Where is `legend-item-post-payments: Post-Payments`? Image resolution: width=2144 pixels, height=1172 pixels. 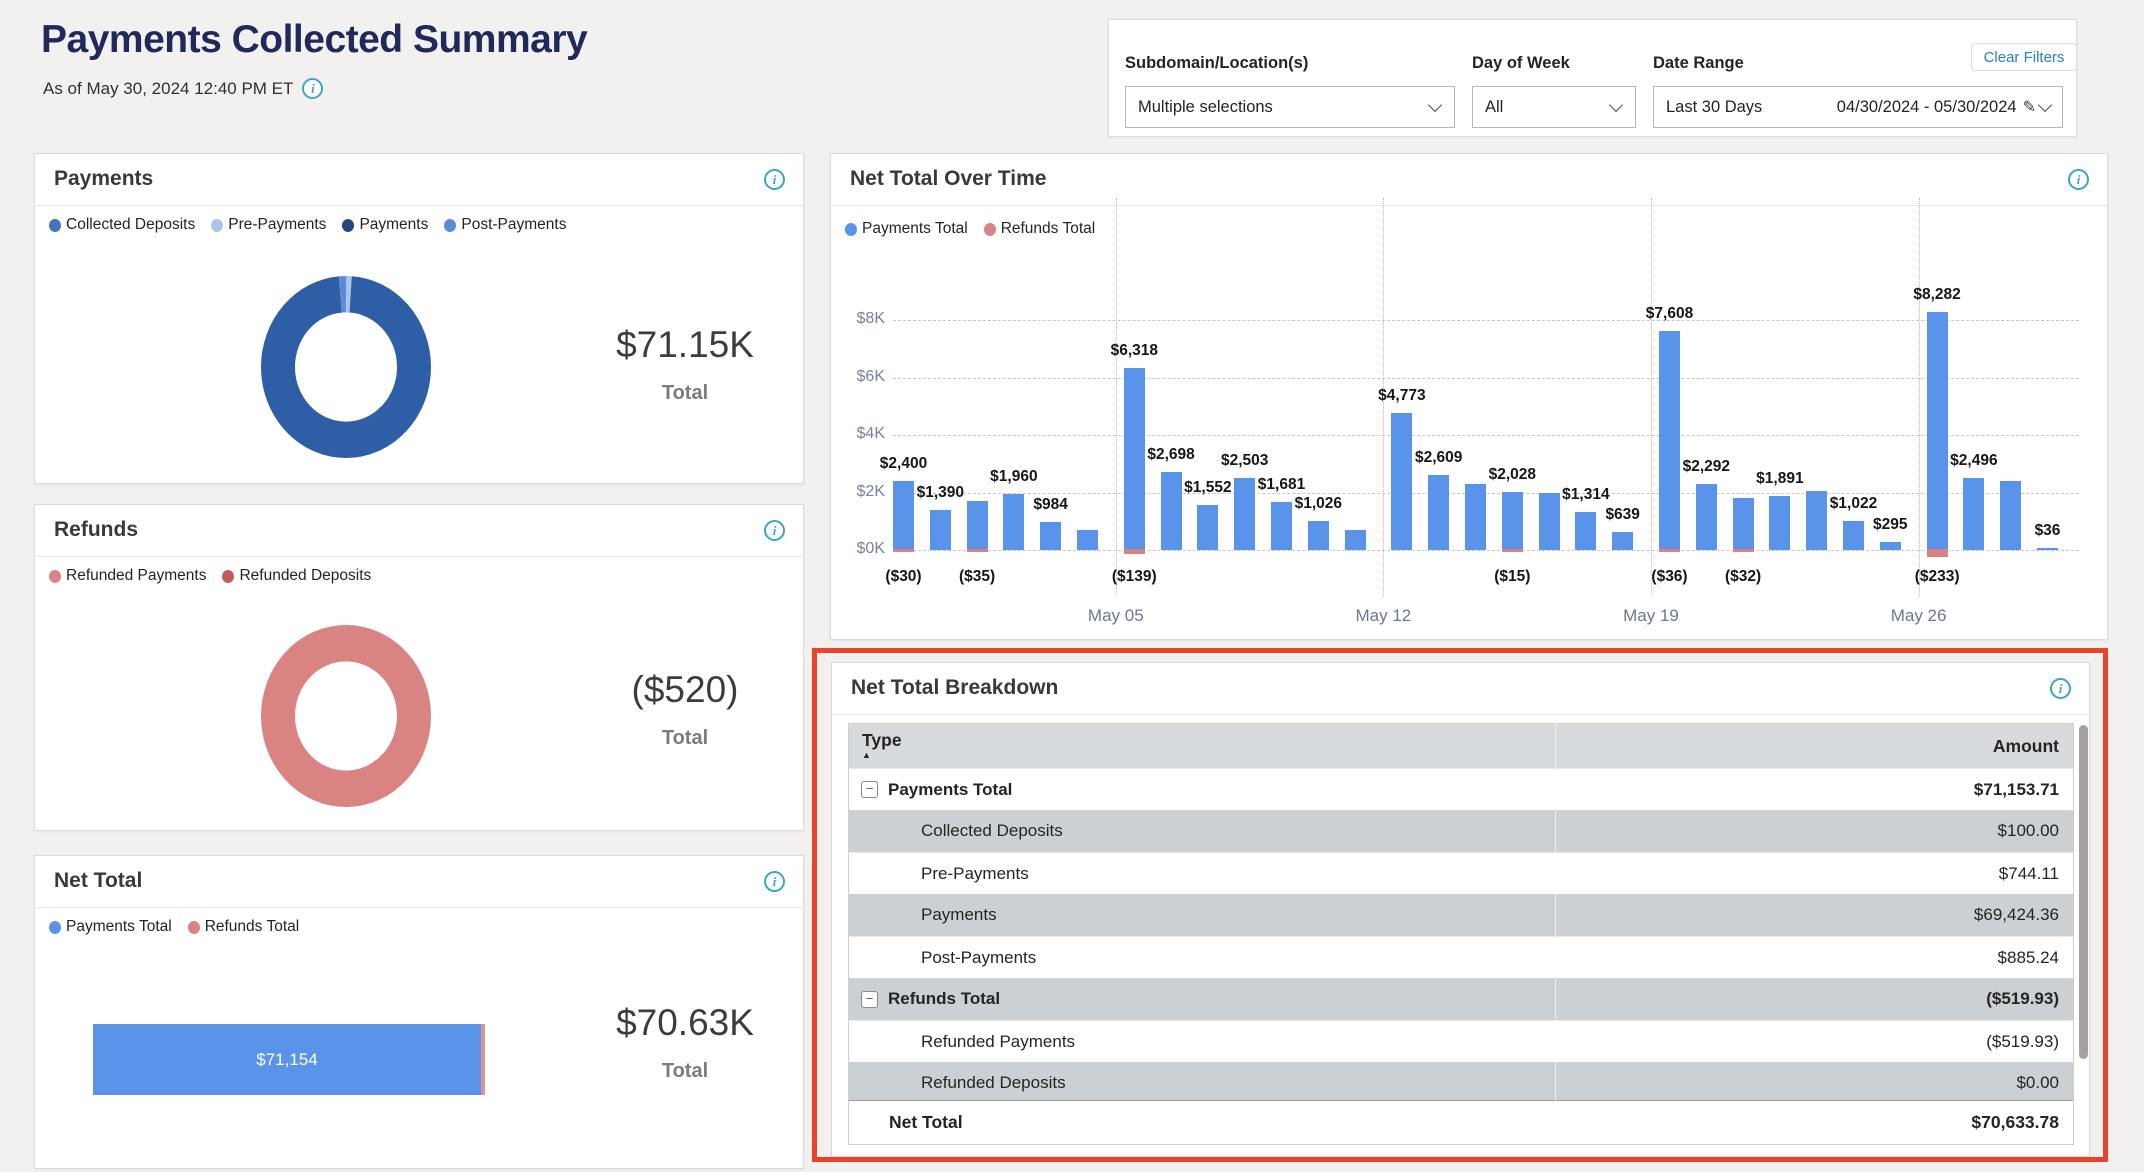
legend-item-post-payments: Post-Payments is located at coordinates (505, 225).